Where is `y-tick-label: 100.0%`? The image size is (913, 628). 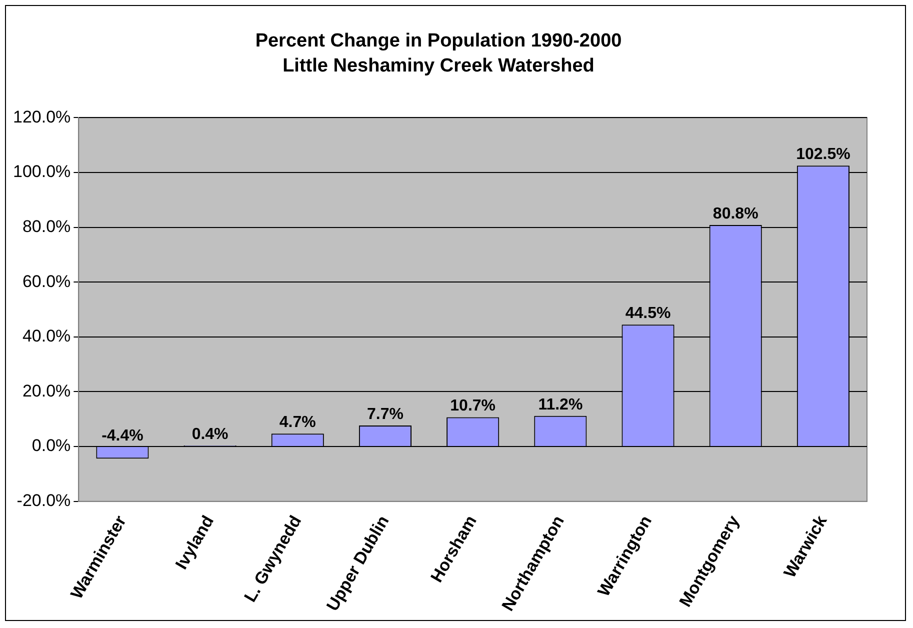 y-tick-label: 100.0% is located at coordinates (41, 172).